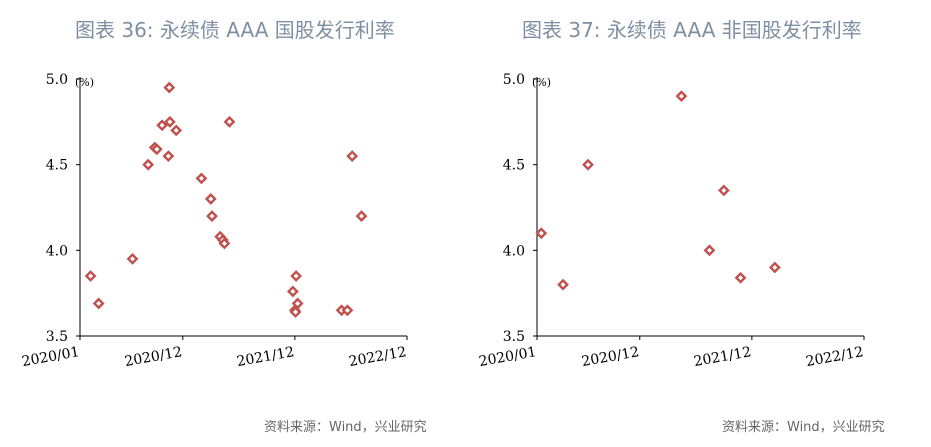 The height and width of the screenshot is (447, 931). What do you see at coordinates (692, 30) in the screenshot?
I see `chart-title-right: 图表 37: 永续债 AAA 非国股发行利率` at bounding box center [692, 30].